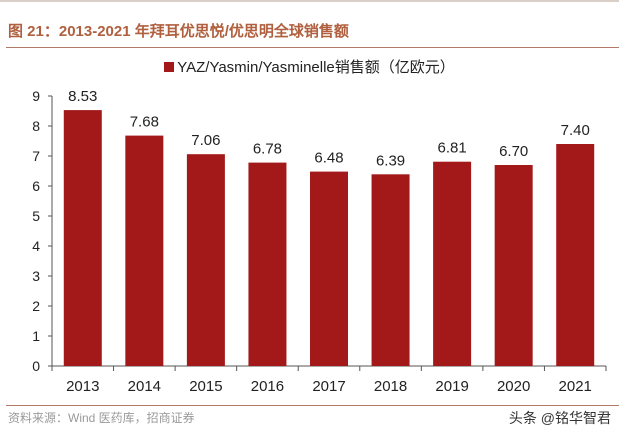 This screenshot has height=434, width=619. Describe the element at coordinates (36, 156) in the screenshot. I see `y-tick-label: 7` at that location.